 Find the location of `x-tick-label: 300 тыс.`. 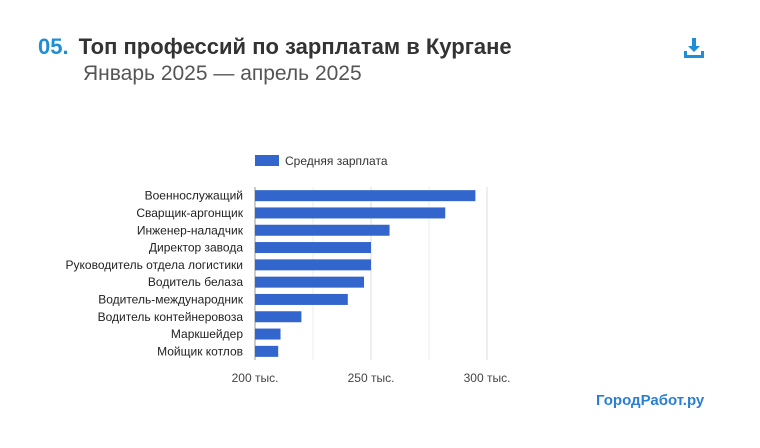

x-tick-label: 300 тыс. is located at coordinates (487, 378).